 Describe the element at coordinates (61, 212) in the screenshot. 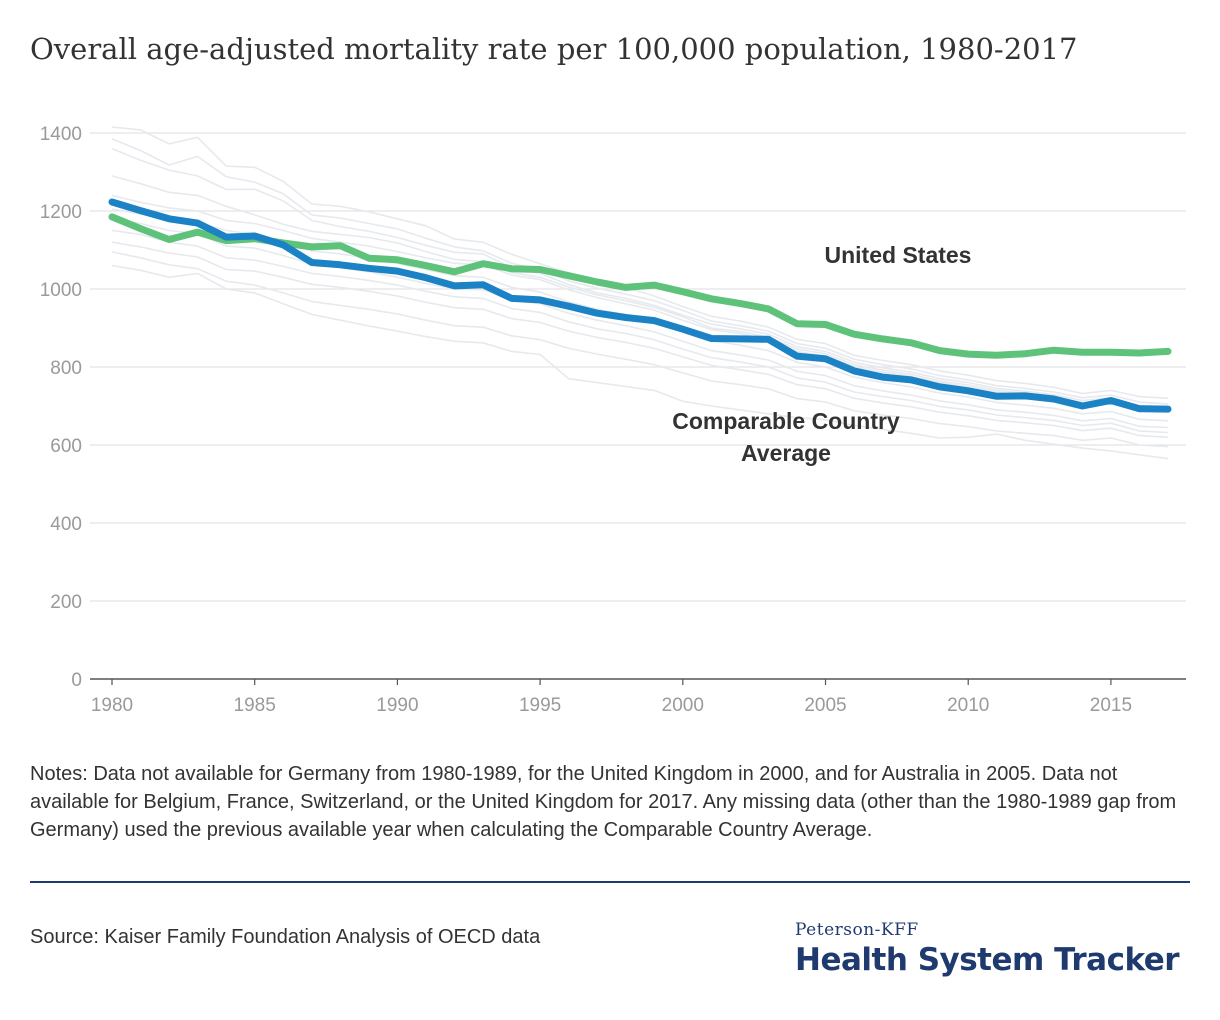

I see `y-tick-label-1200: 1200` at that location.